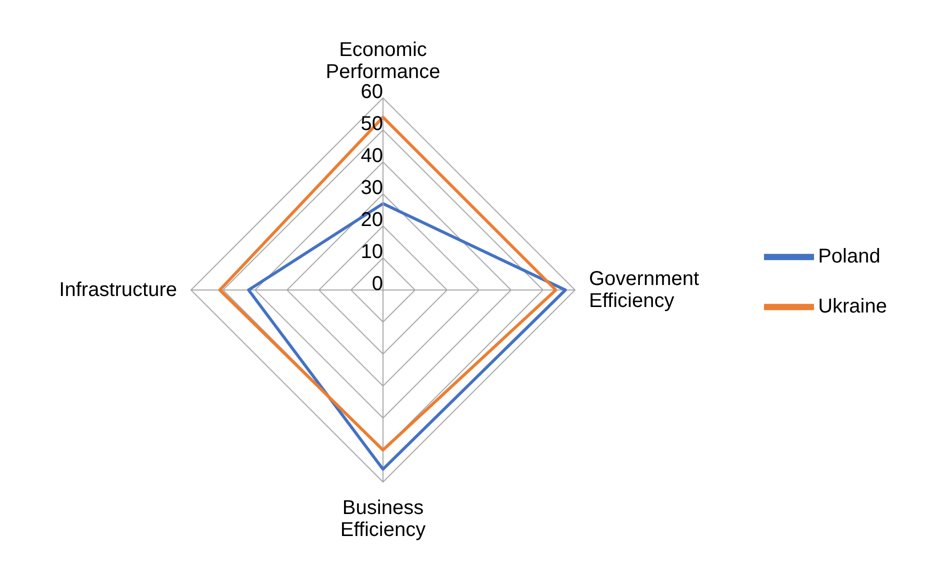 This screenshot has width=925, height=563. Describe the element at coordinates (383, 519) in the screenshot. I see `spoke-label: Business Efficiency` at that location.